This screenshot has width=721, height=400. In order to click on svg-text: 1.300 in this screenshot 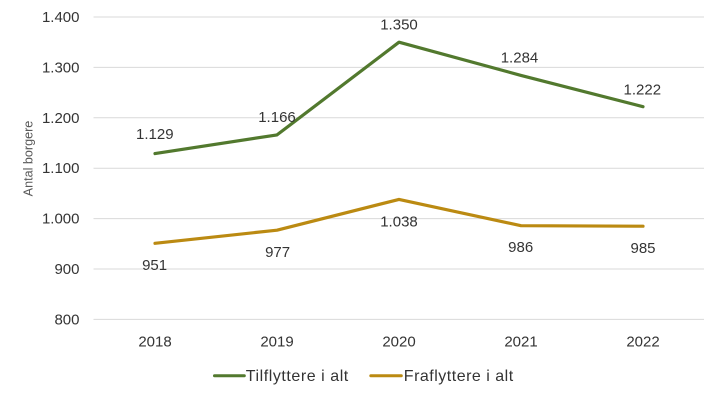, I will do `click(61, 67)`.